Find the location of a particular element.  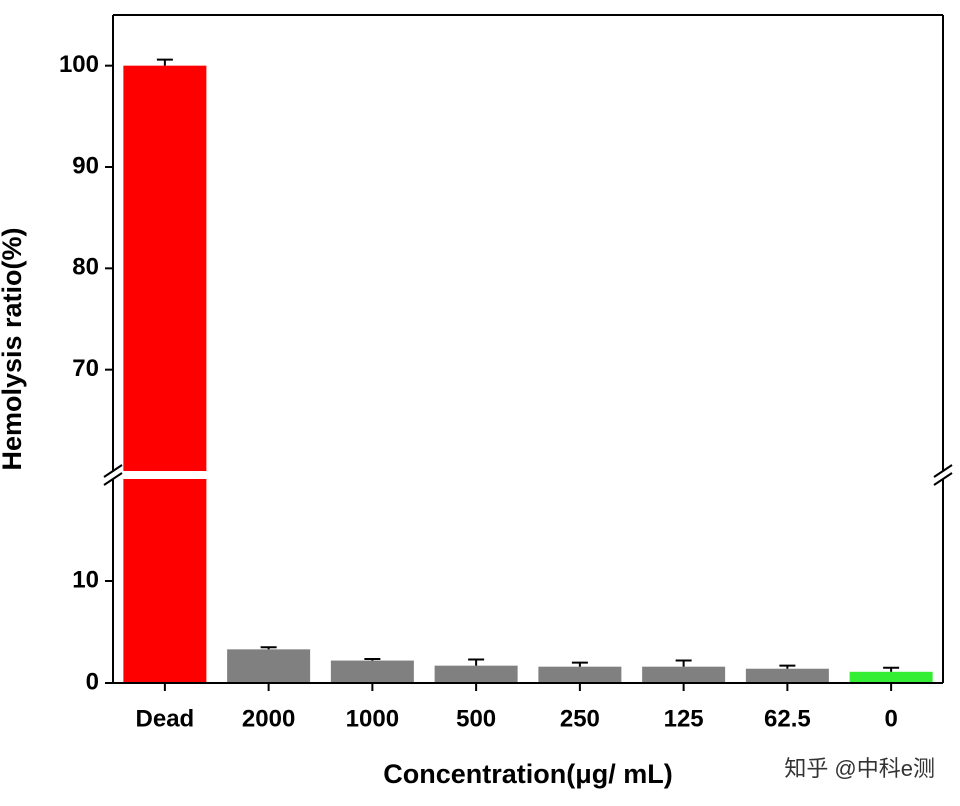

x-tick-label: Dead is located at coordinates (165, 718).